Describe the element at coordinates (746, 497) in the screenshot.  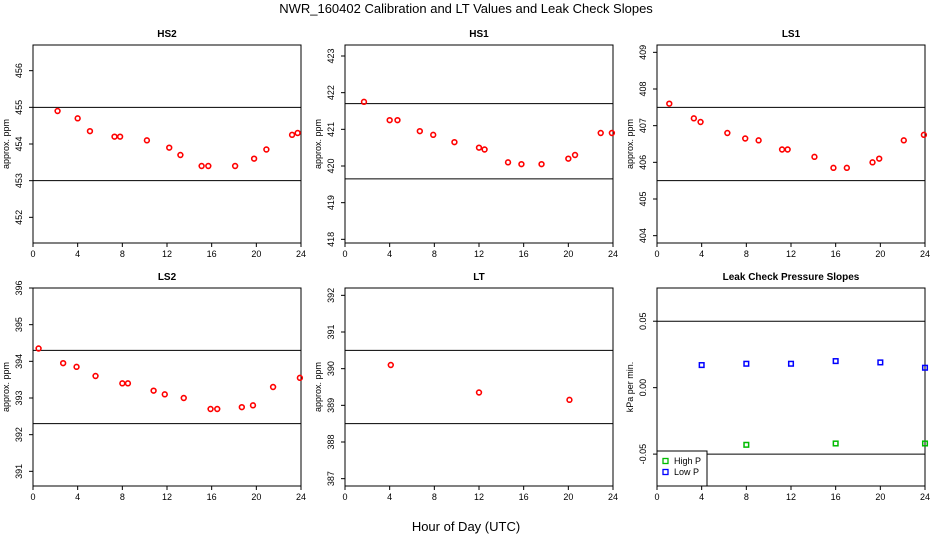
I see `panel-leak-check-pressure-slopes-x-tick-label: 8` at that location.